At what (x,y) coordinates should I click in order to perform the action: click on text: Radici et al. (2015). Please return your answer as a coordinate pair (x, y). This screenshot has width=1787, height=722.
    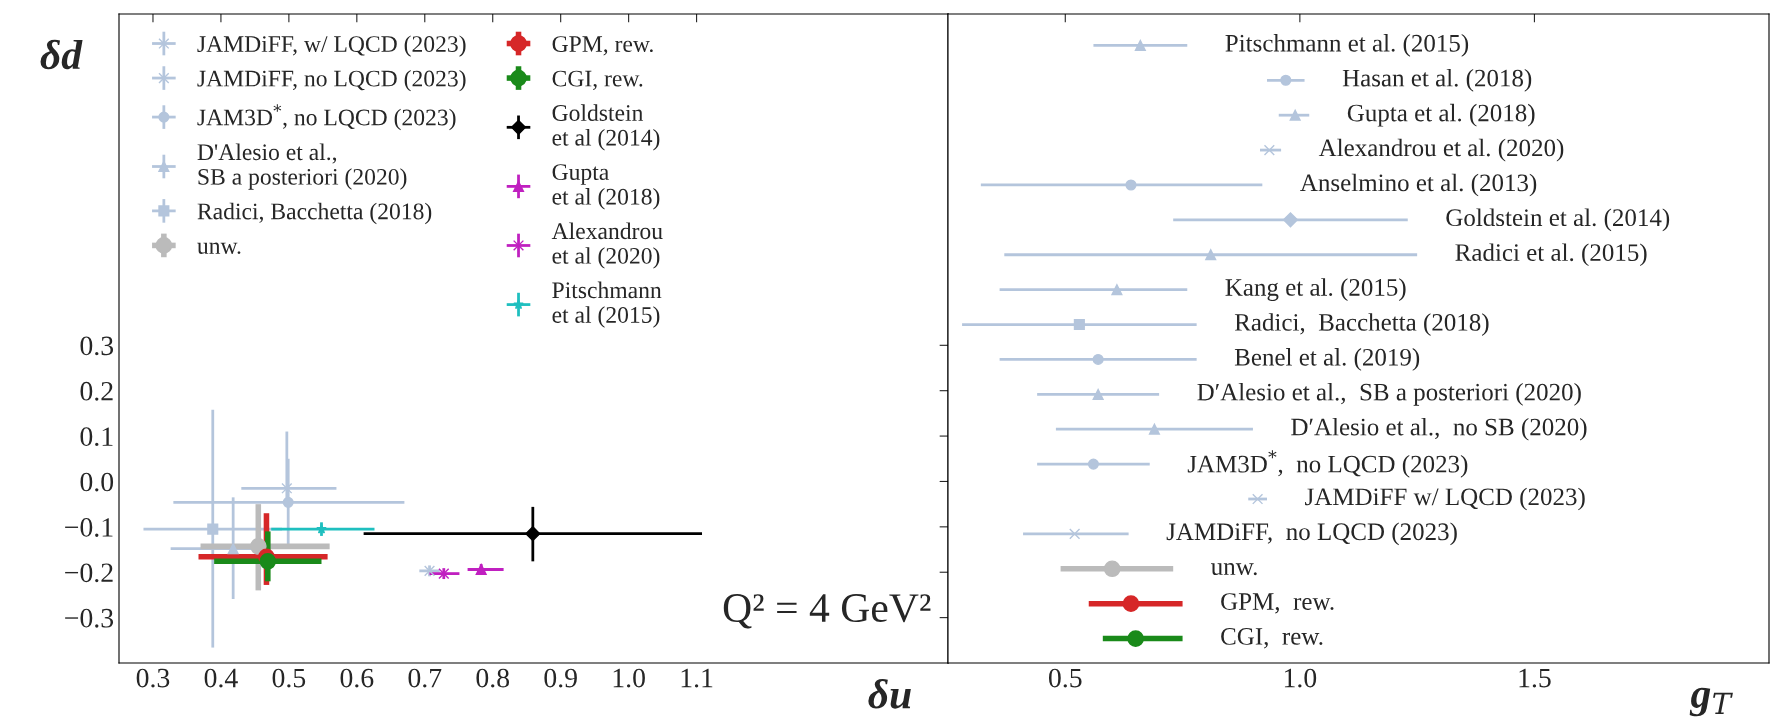
    Looking at the image, I should click on (1551, 255).